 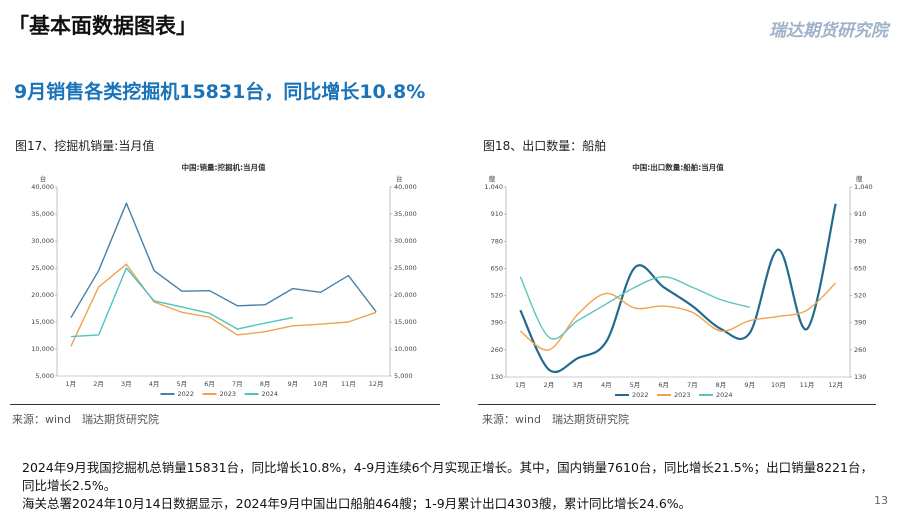 What do you see at coordinates (85, 146) in the screenshot?
I see `figure-caption: 图17、挖掘机销量:当月值` at bounding box center [85, 146].